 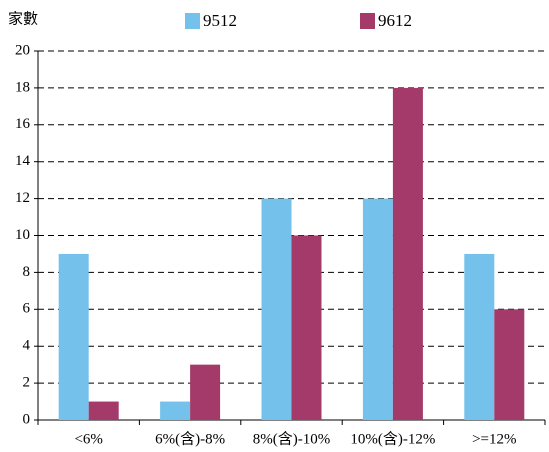 I want to click on legend-label: 9512, so click(x=220, y=20).